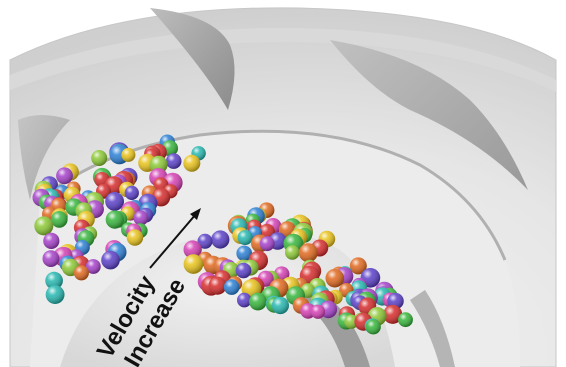  What do you see at coordinates (173, 241) in the screenshot?
I see `curved-arrow-icon` at bounding box center [173, 241].